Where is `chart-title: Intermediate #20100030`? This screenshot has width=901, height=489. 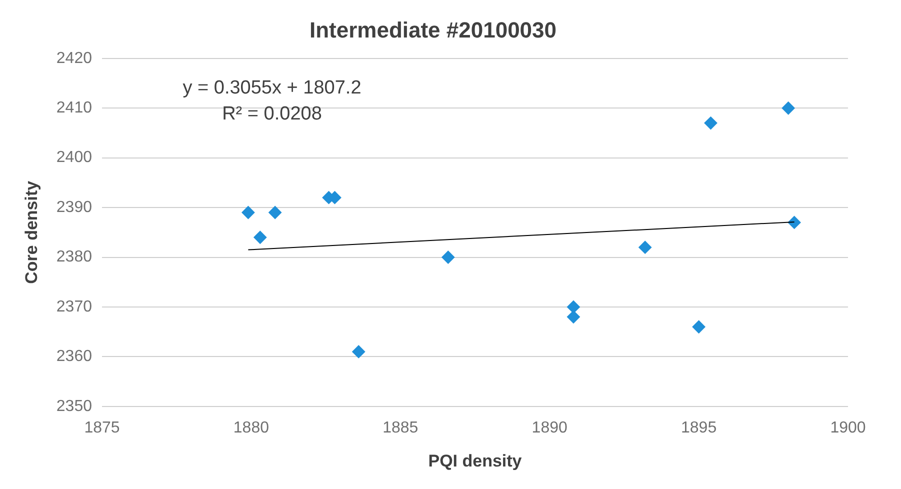 chart-title: Intermediate #20100030 is located at coordinates (433, 29).